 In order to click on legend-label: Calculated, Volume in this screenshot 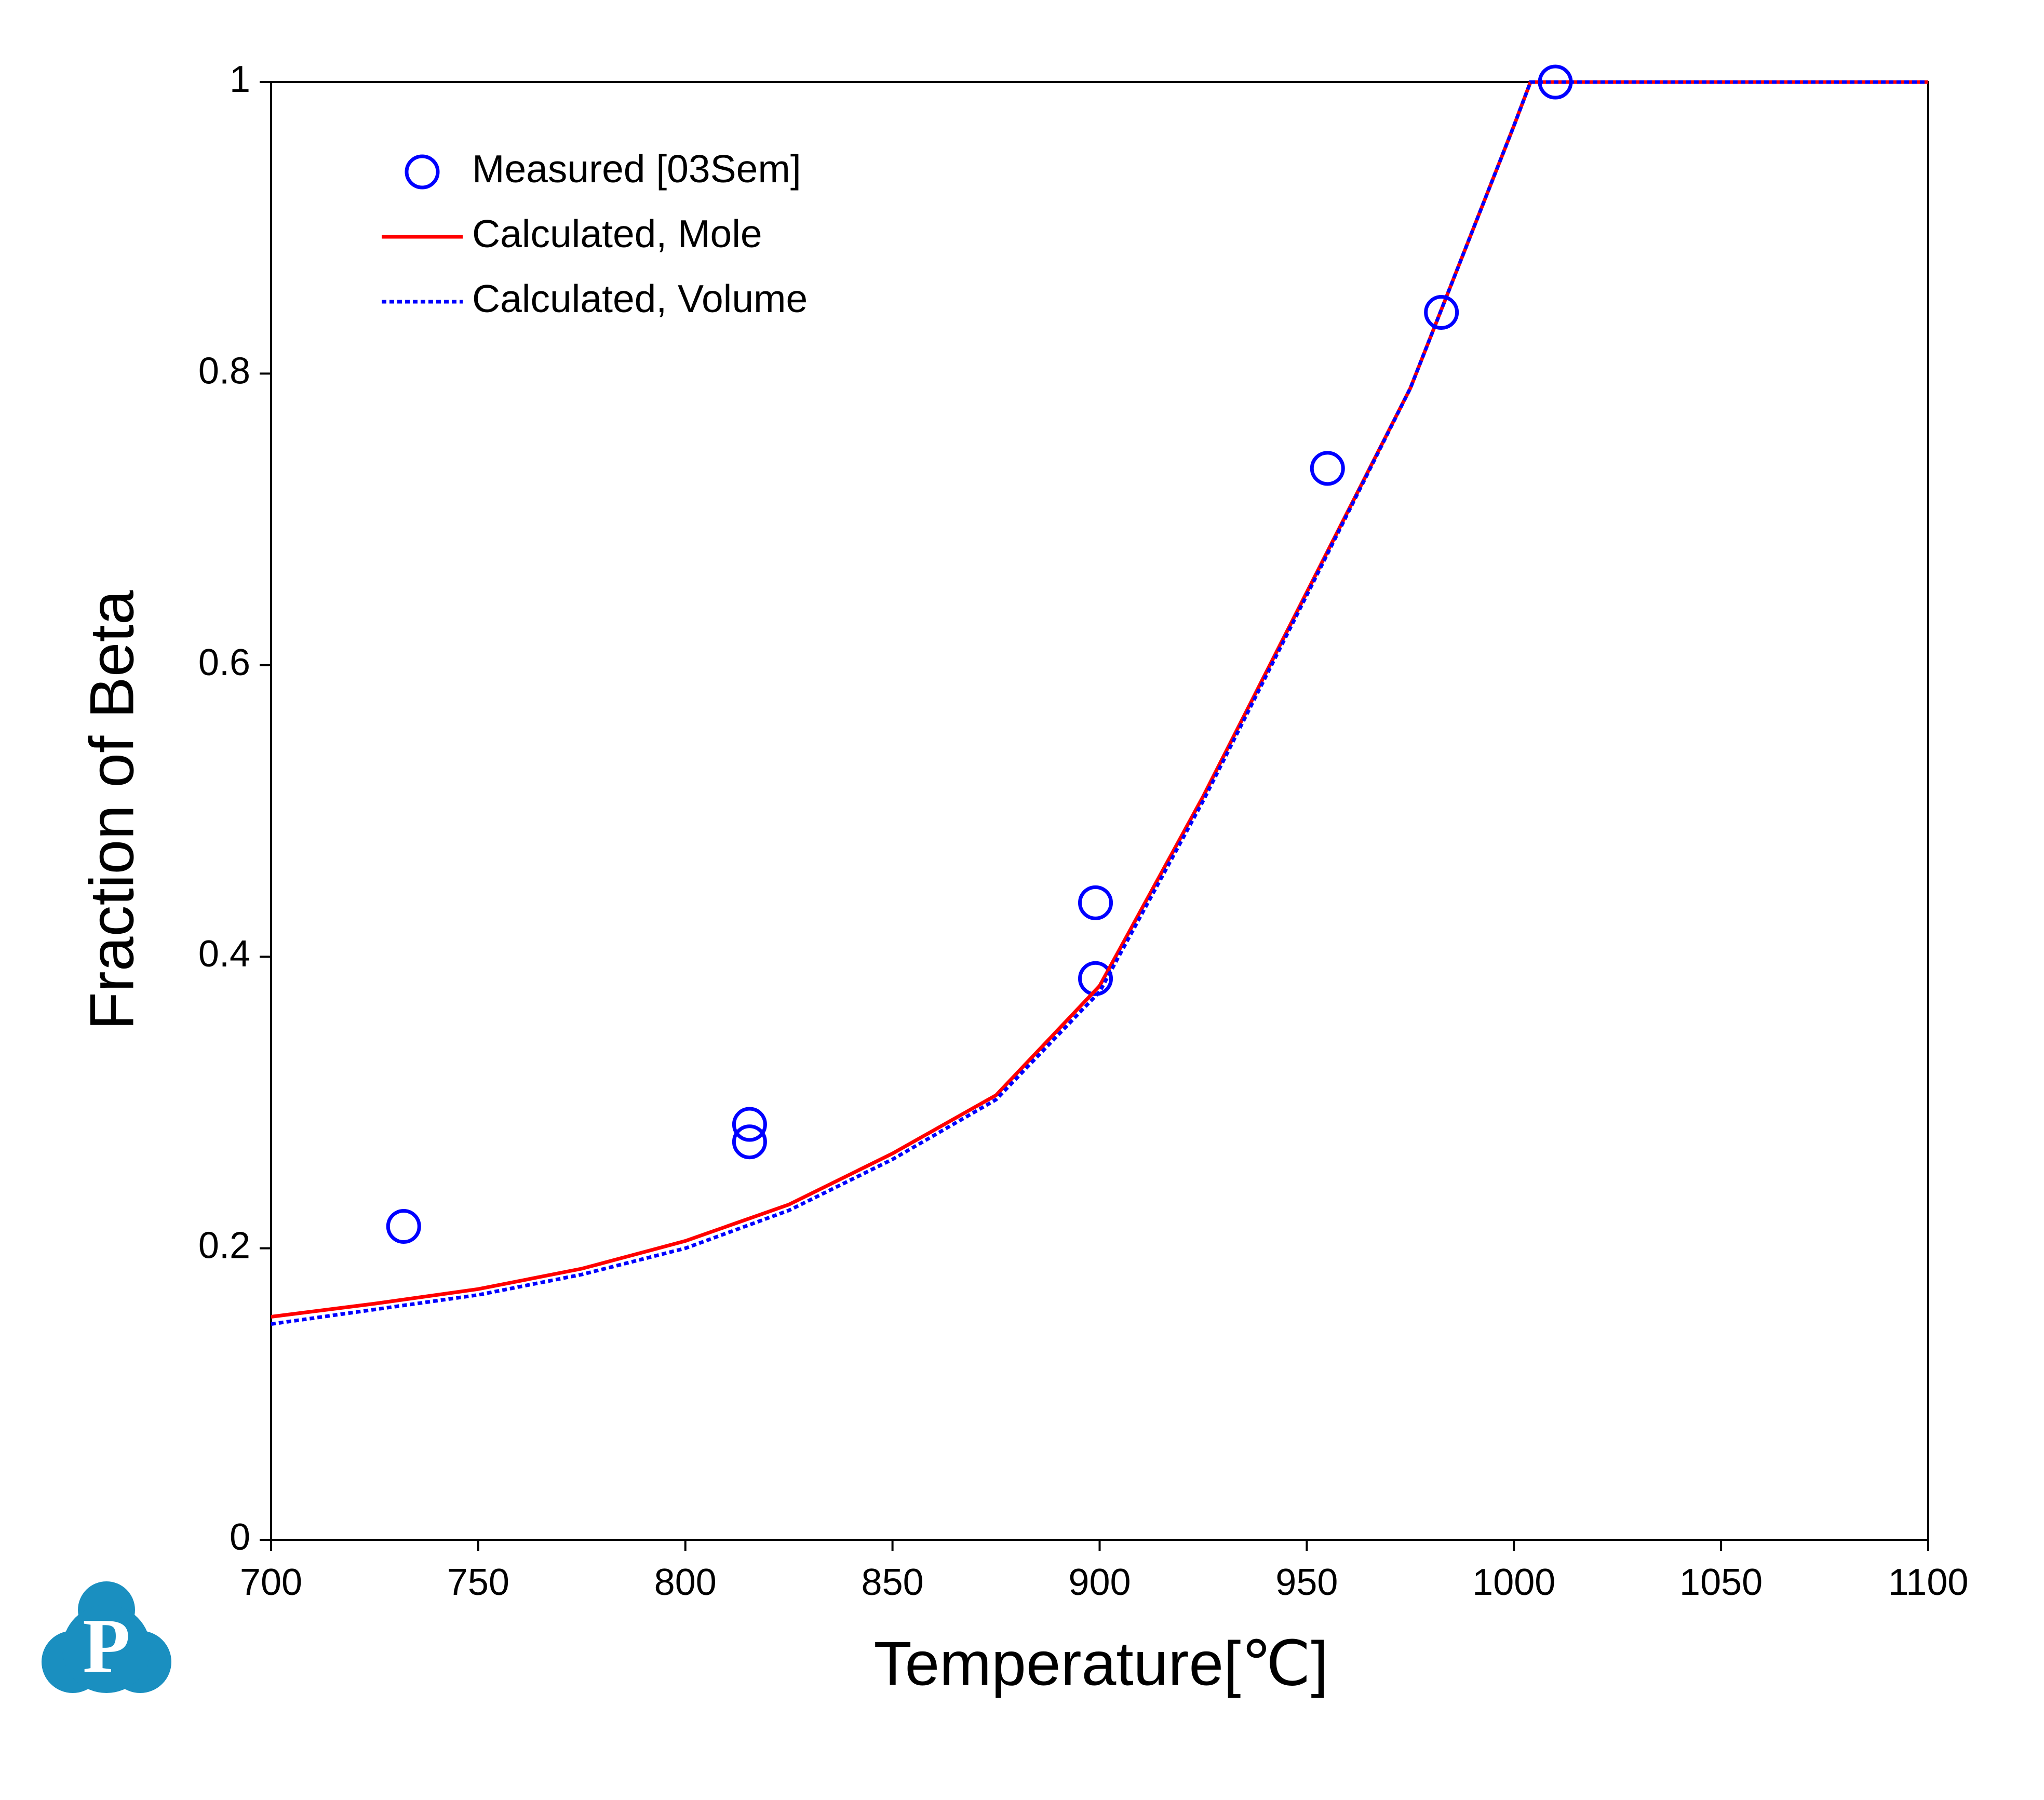, I will do `click(640, 298)`.